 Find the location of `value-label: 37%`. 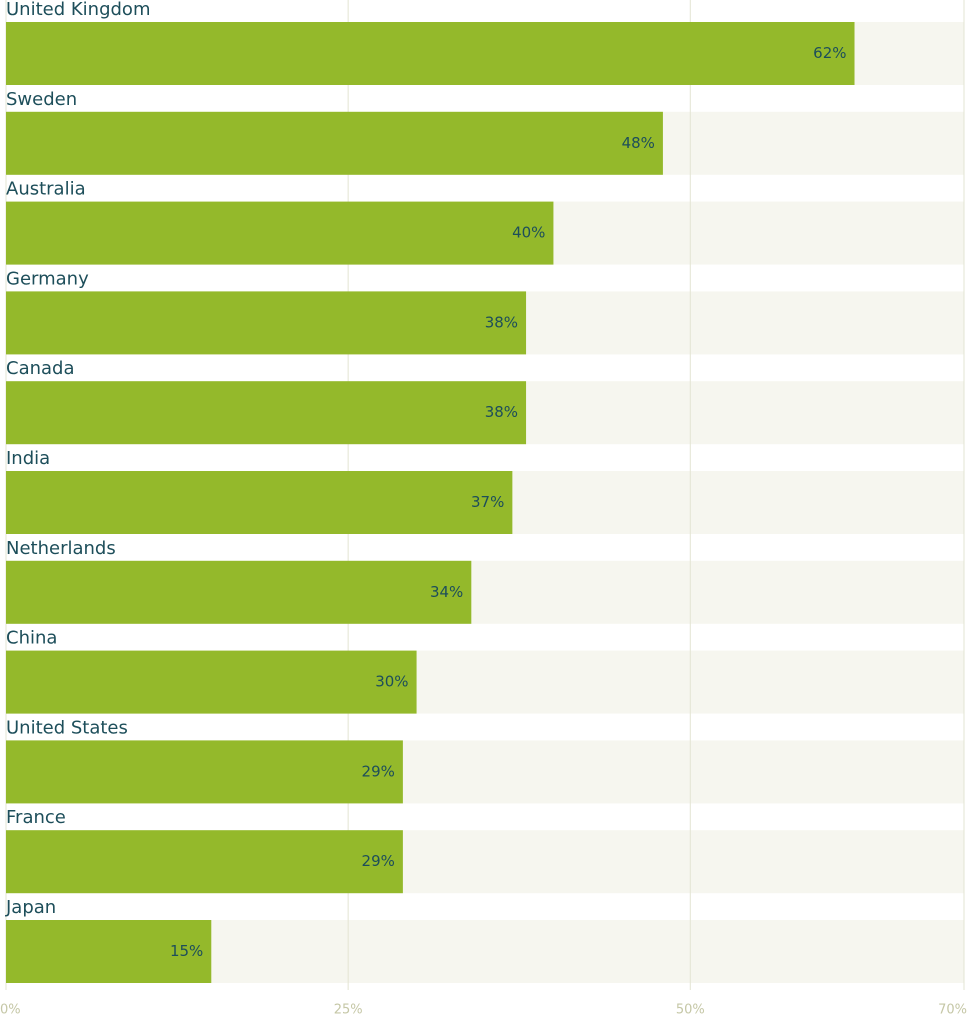

value-label: 37% is located at coordinates (487, 502).